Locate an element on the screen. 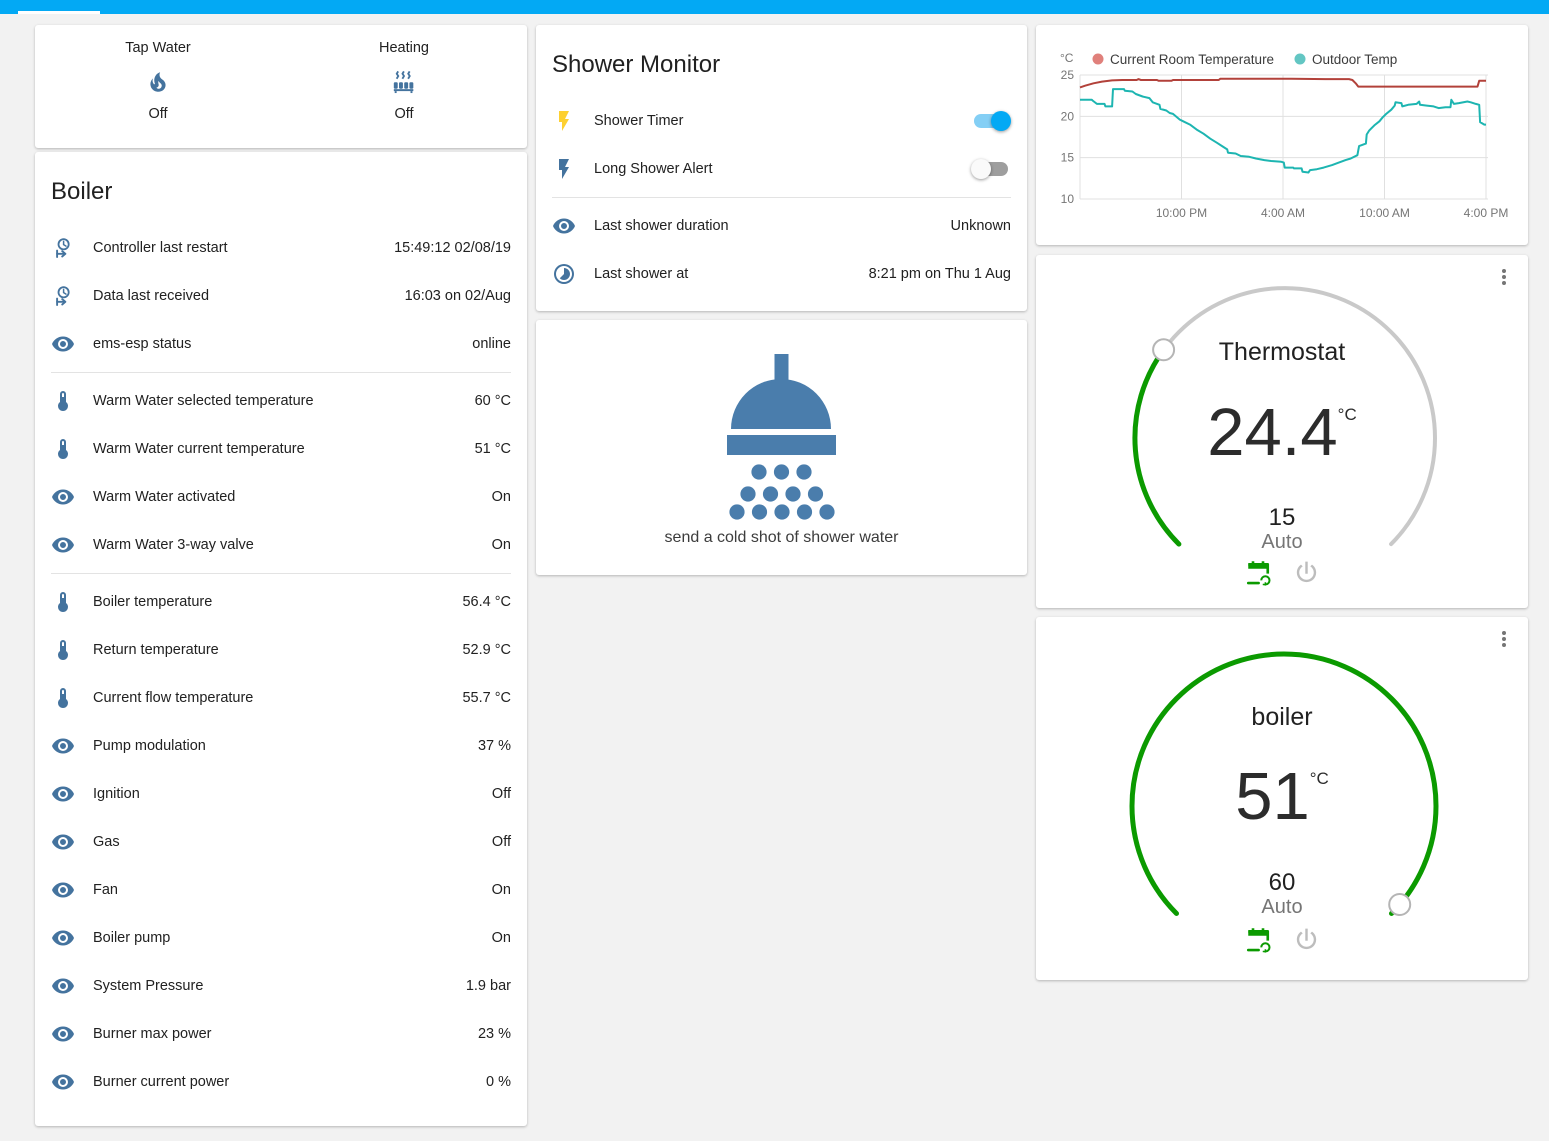 The image size is (1549, 1141). entity-name: Controller last restart is located at coordinates (160, 248).